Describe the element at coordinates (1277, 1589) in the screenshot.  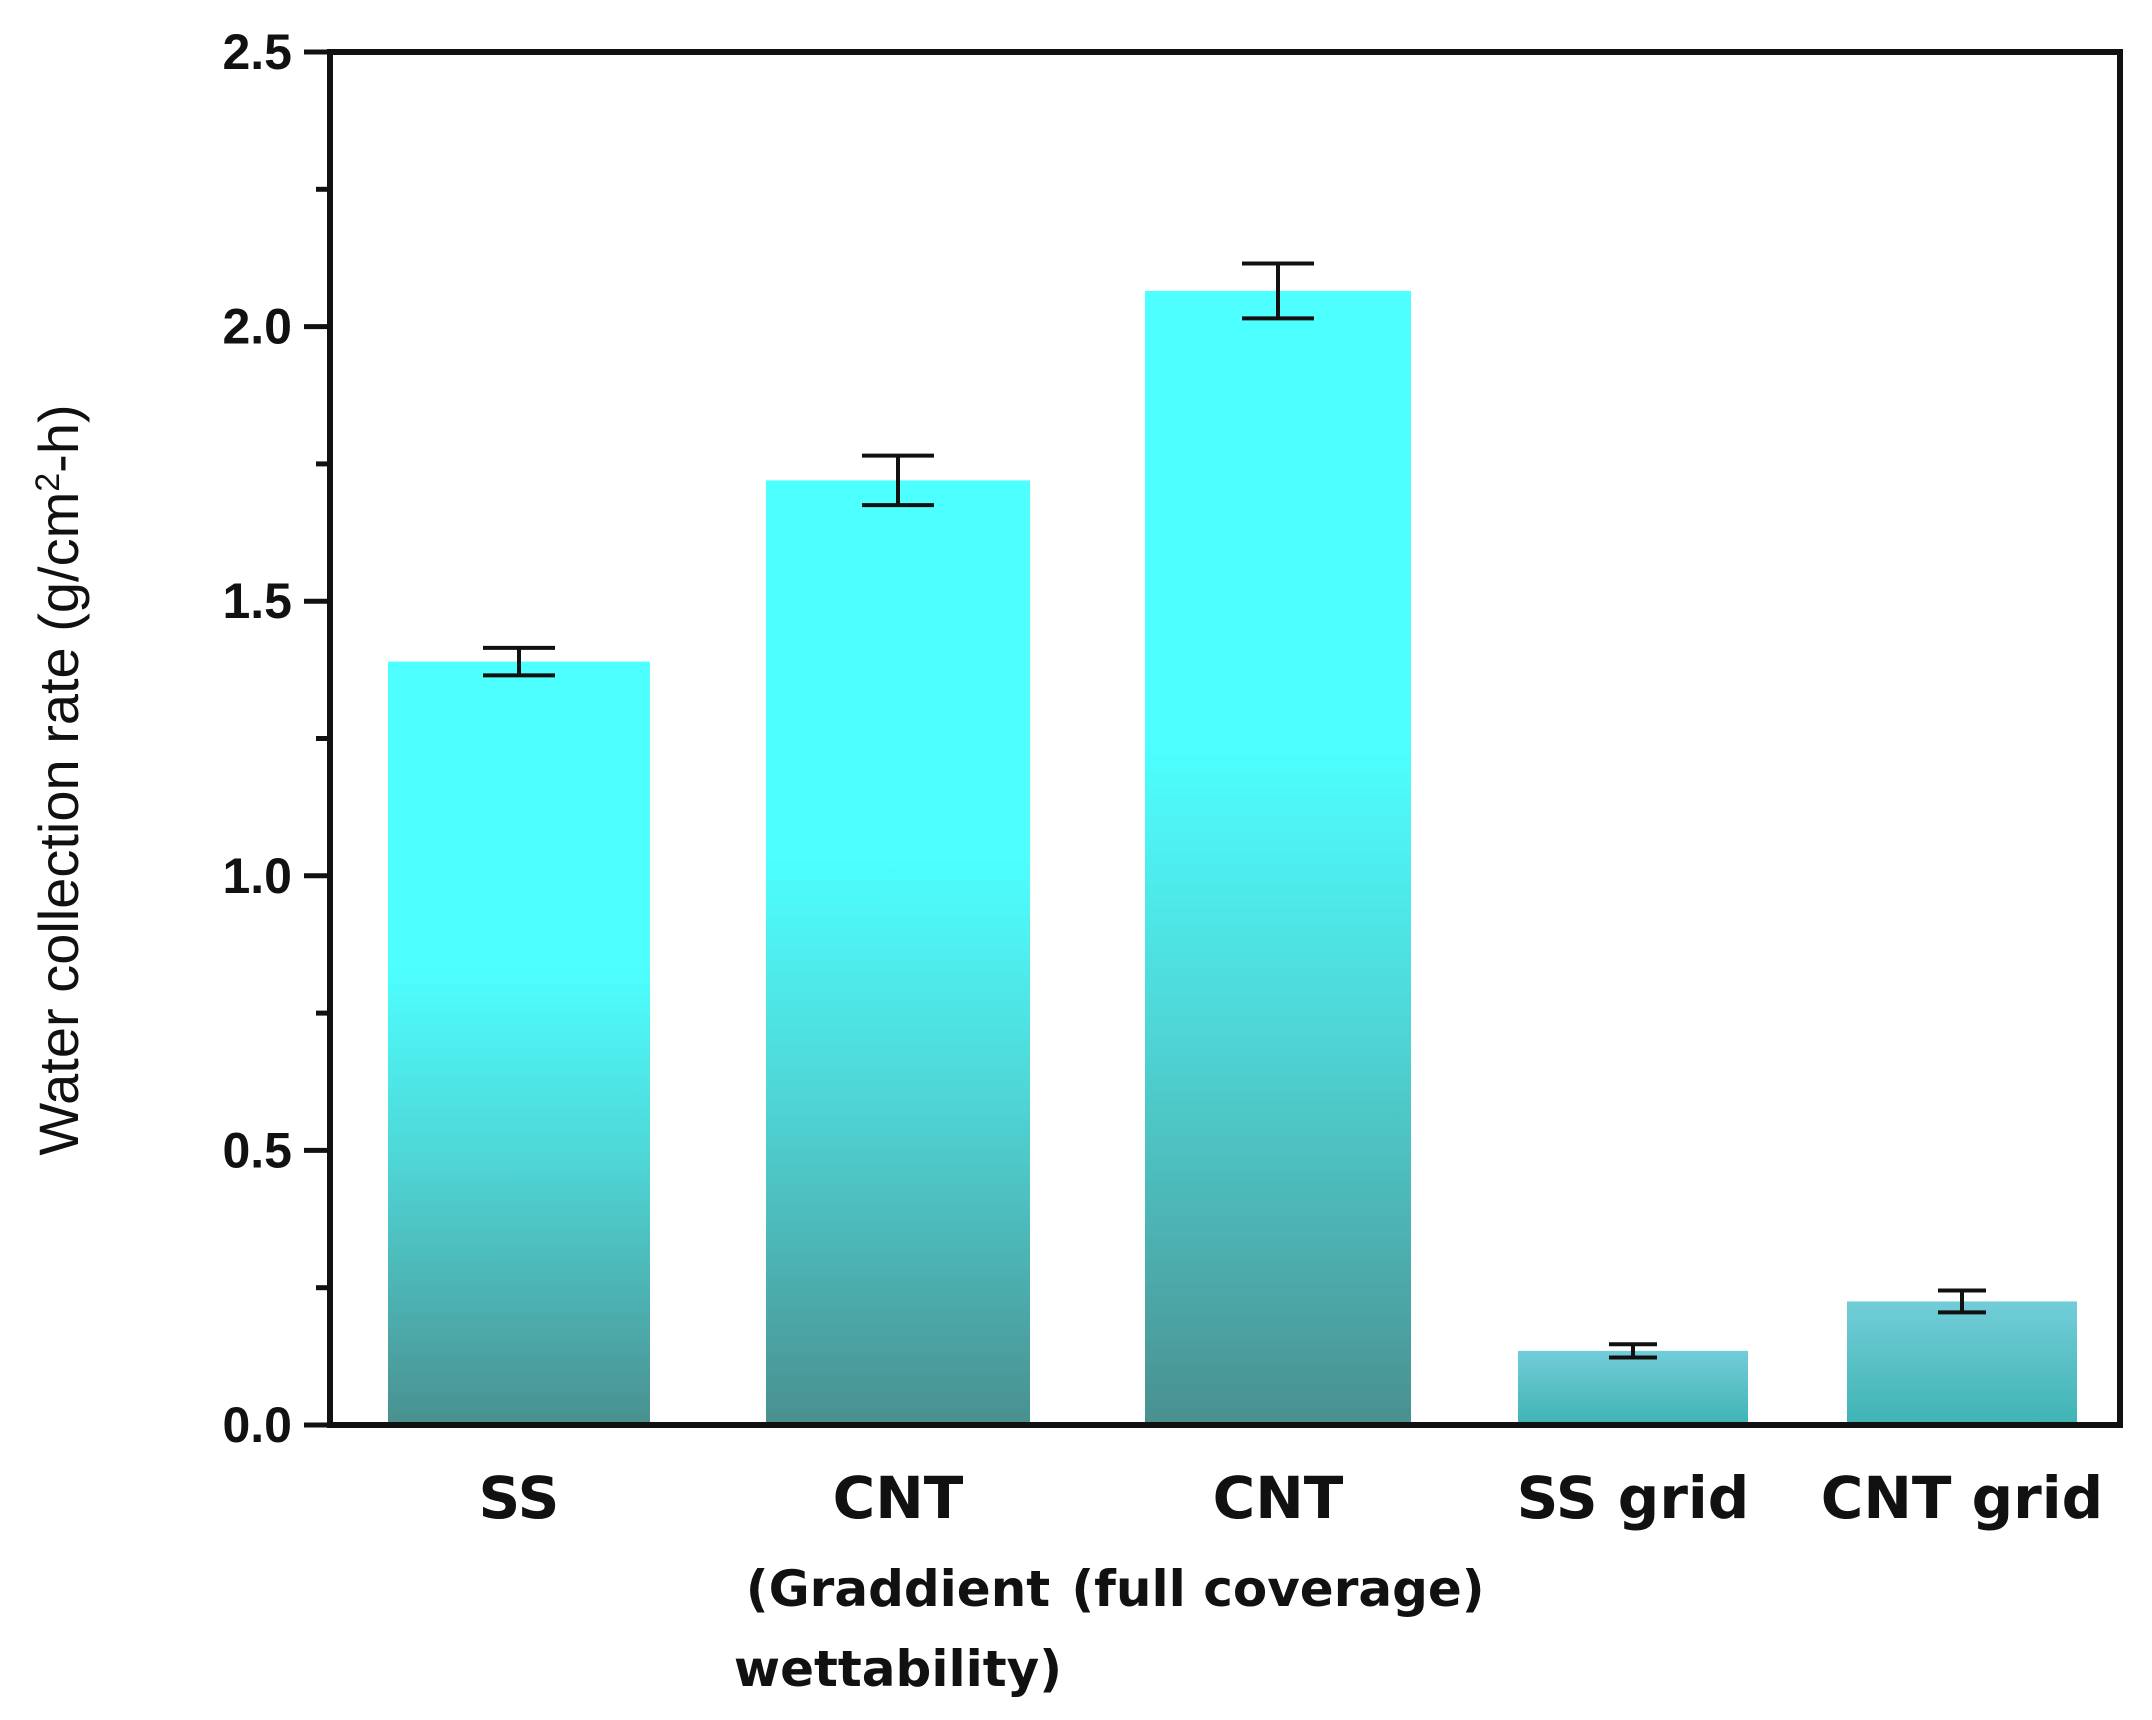
I see `x-category-sublabel: (full coverage)` at that location.